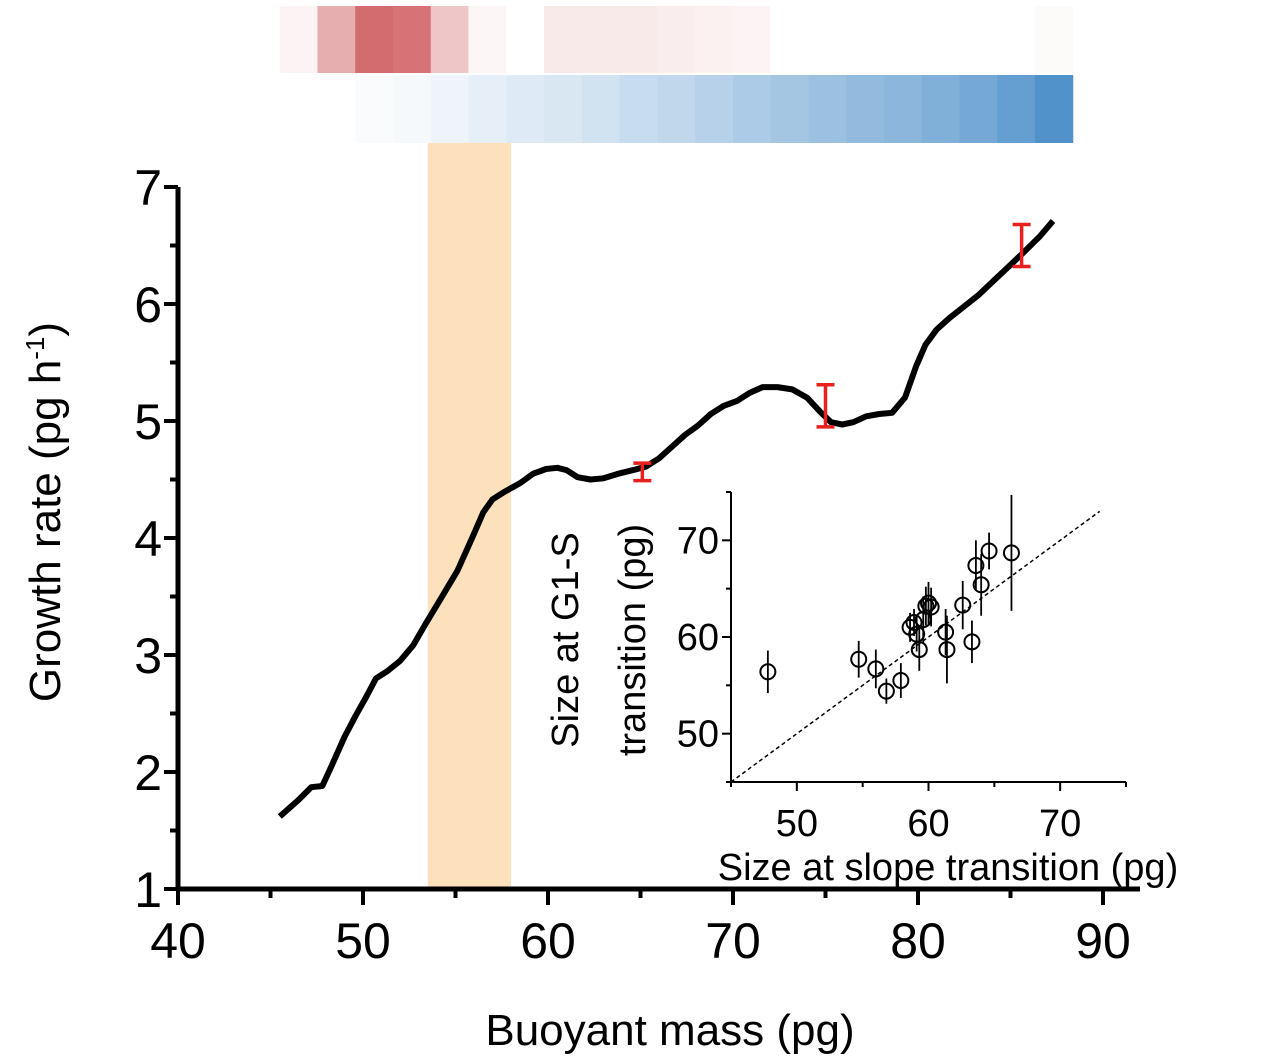 This screenshot has width=1263, height=1064. What do you see at coordinates (548, 941) in the screenshot?
I see `main-x-tick-label: 60` at bounding box center [548, 941].